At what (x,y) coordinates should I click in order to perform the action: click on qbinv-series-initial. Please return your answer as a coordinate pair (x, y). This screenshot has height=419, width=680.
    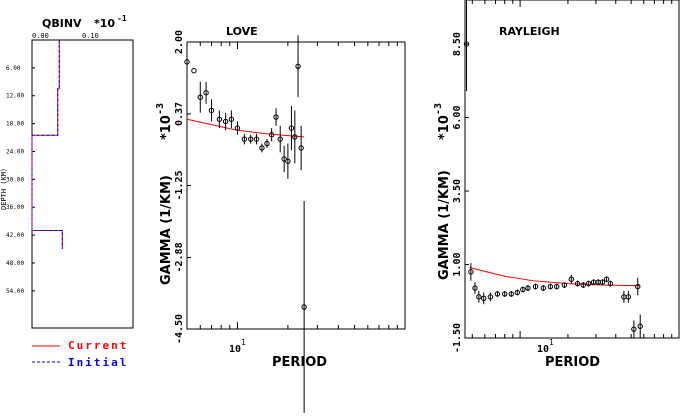
    Looking at the image, I should click on (47, 145).